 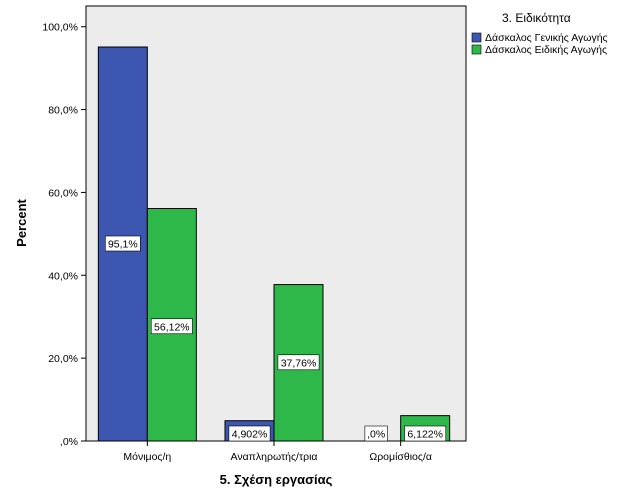 I want to click on legend-swatch-general, so click(x=476, y=37).